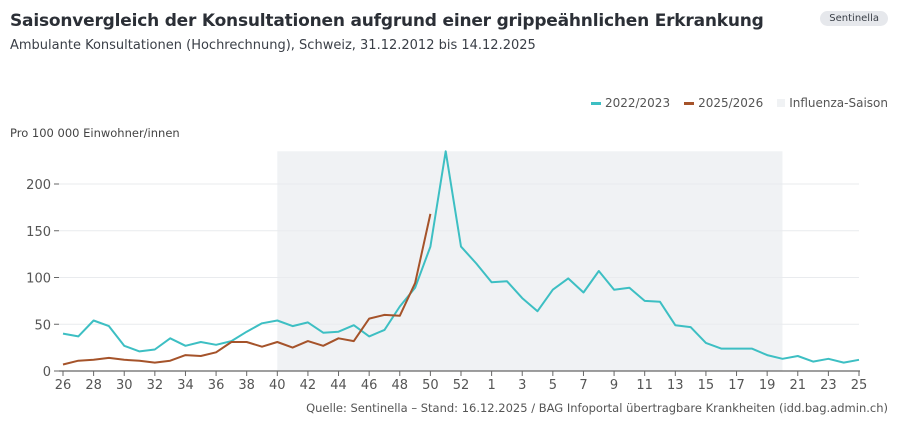 The width and height of the screenshot is (900, 429). I want to click on x-tick-label: 23, so click(828, 385).